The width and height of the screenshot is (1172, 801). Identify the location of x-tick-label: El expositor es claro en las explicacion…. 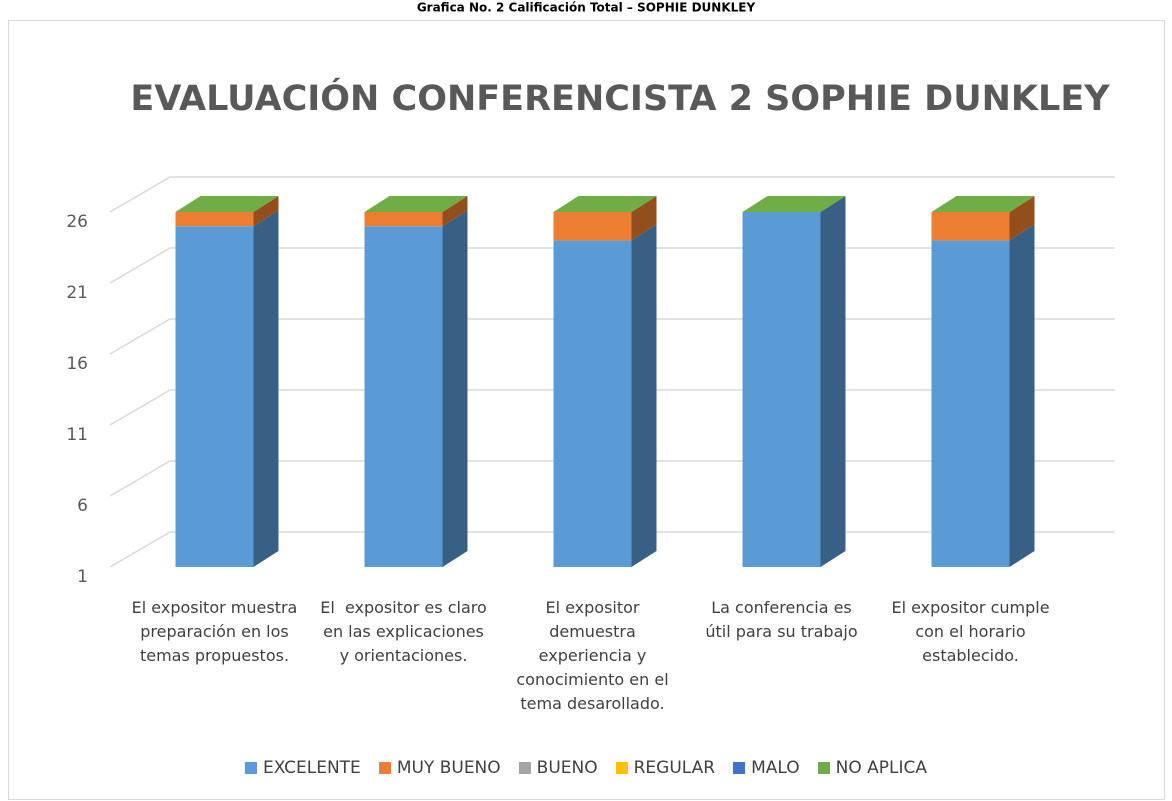
(403, 631).